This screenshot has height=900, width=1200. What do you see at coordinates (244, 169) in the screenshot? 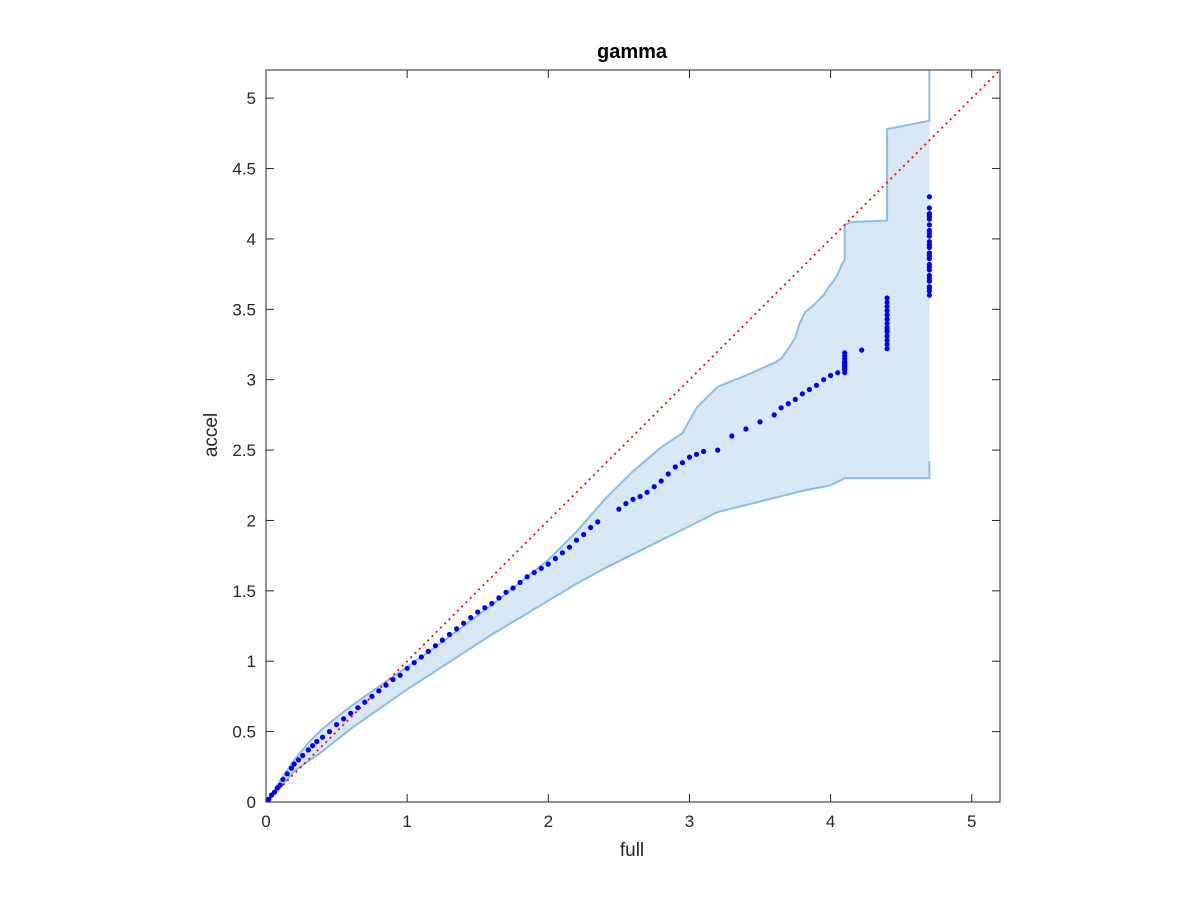
I see `y-tick-label: 4.5` at bounding box center [244, 169].